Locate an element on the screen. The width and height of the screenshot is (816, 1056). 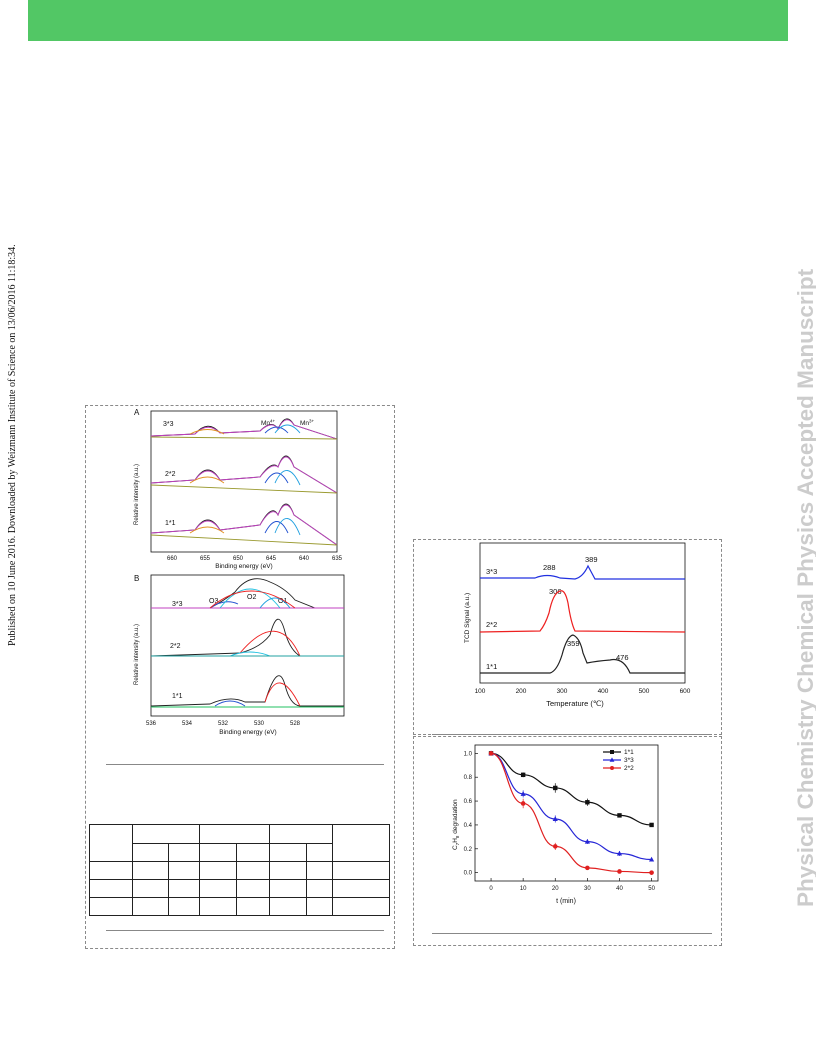
tick-label: 100 is located at coordinates (480, 691).